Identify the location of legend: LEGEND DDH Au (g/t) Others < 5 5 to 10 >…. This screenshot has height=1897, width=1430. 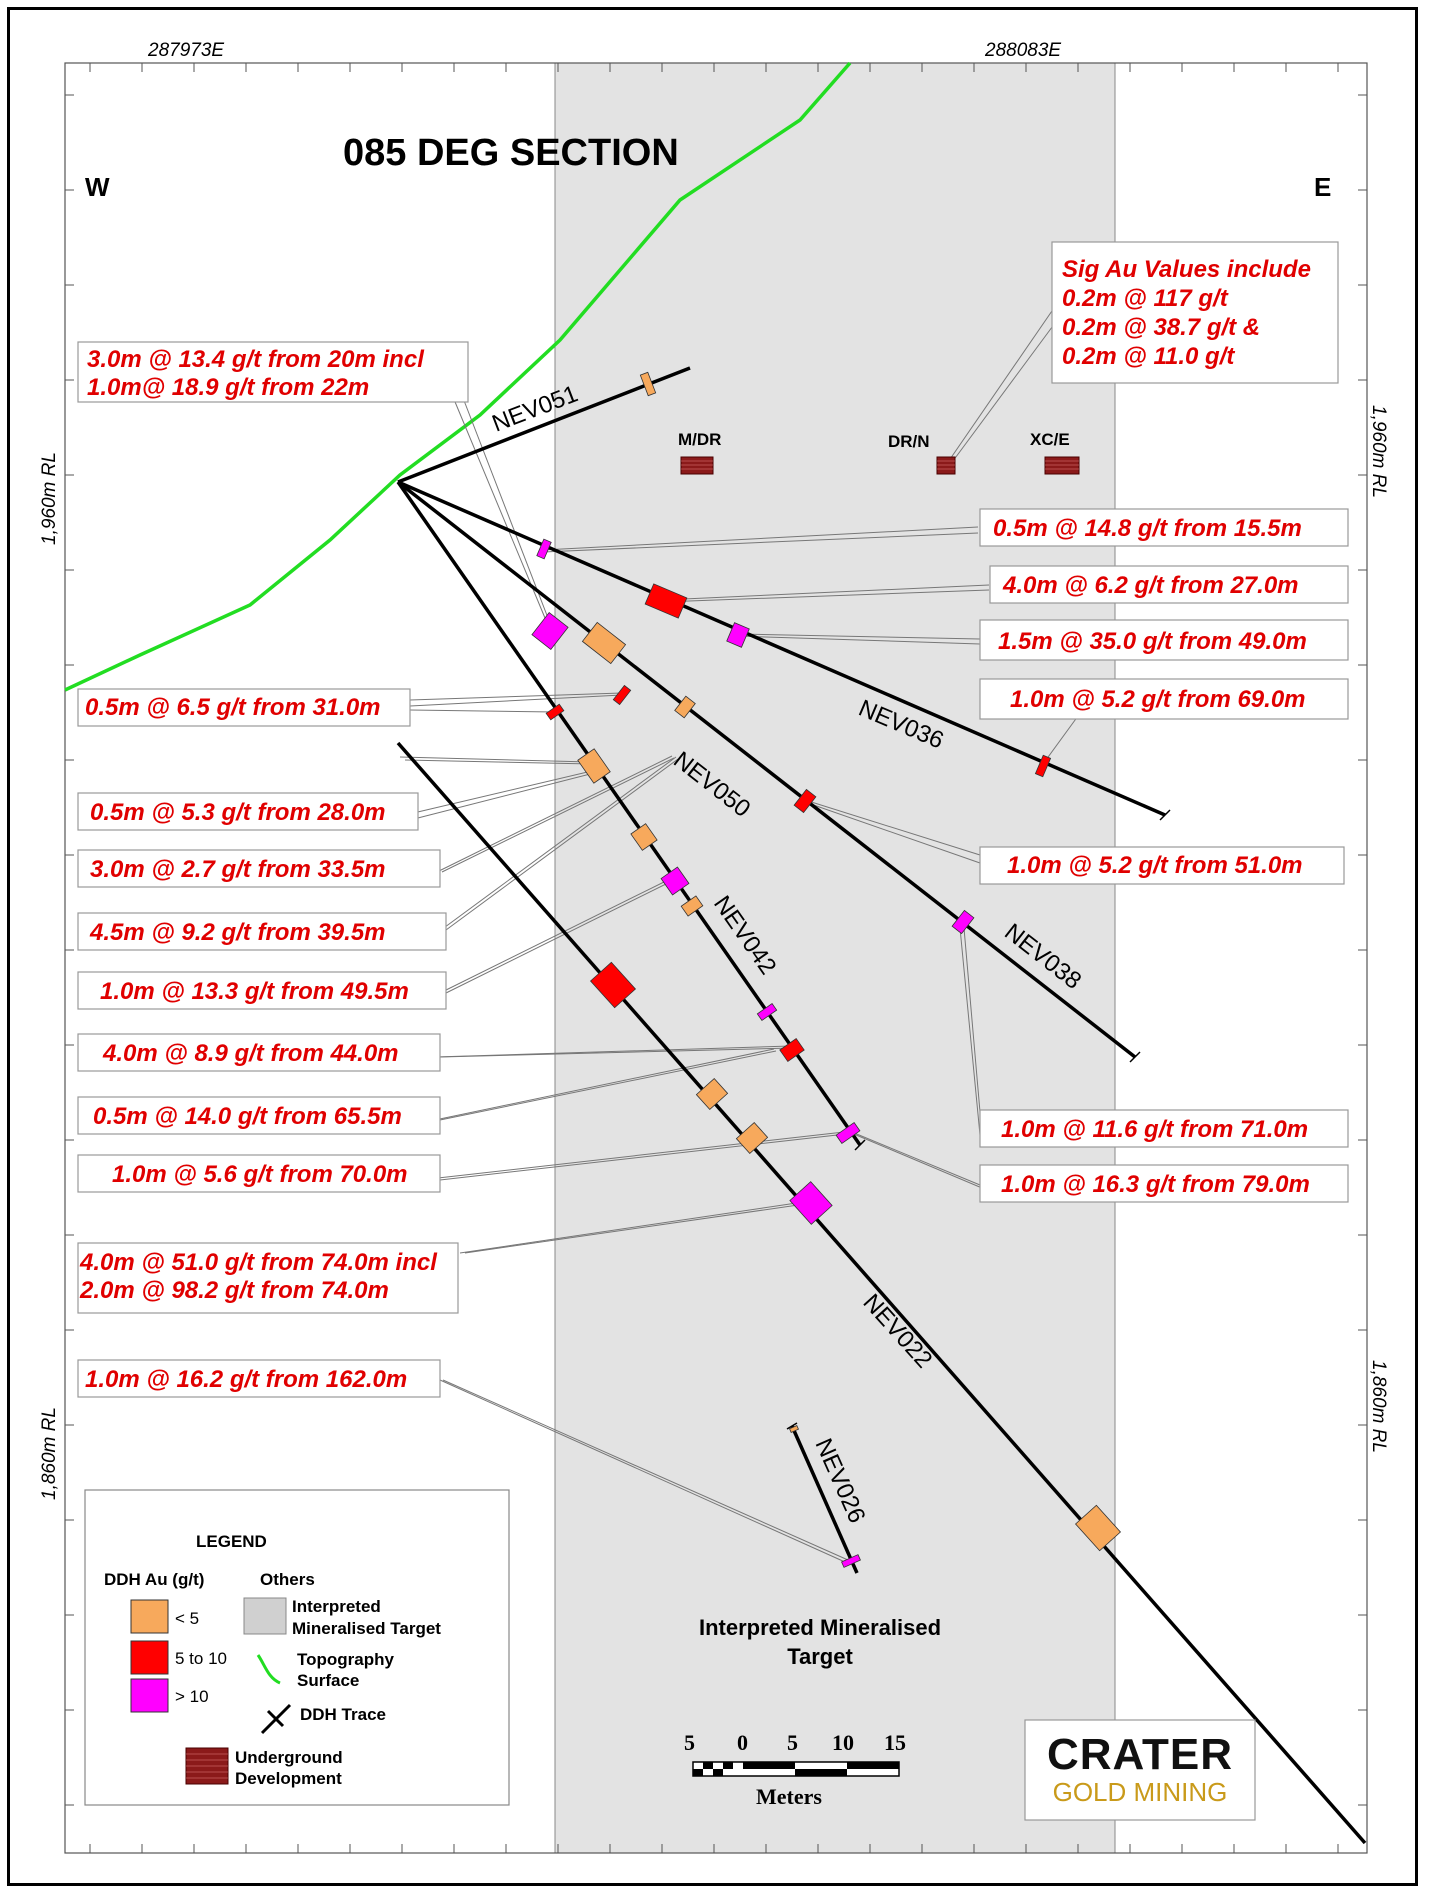
(297, 1647).